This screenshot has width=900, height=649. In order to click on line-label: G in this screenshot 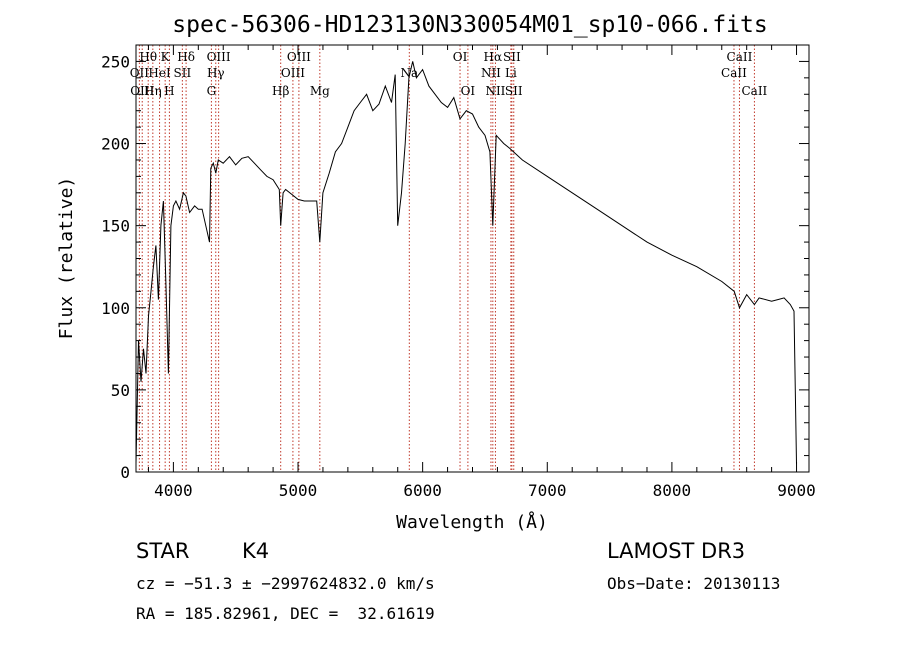, I will do `click(212, 91)`.